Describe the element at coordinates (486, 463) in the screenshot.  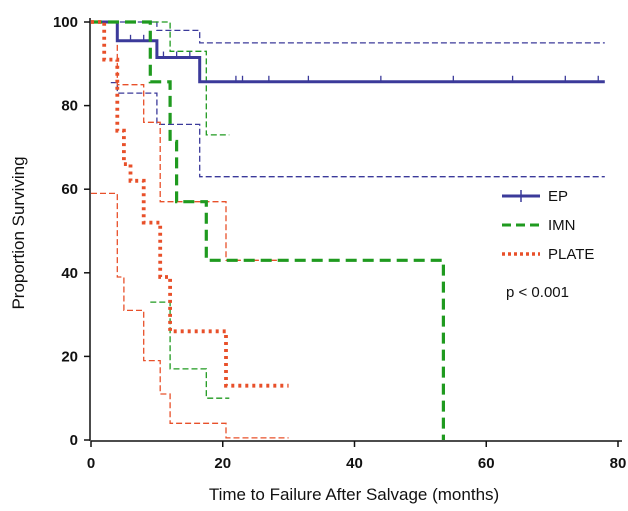
I see `x-tick-label: 60` at that location.